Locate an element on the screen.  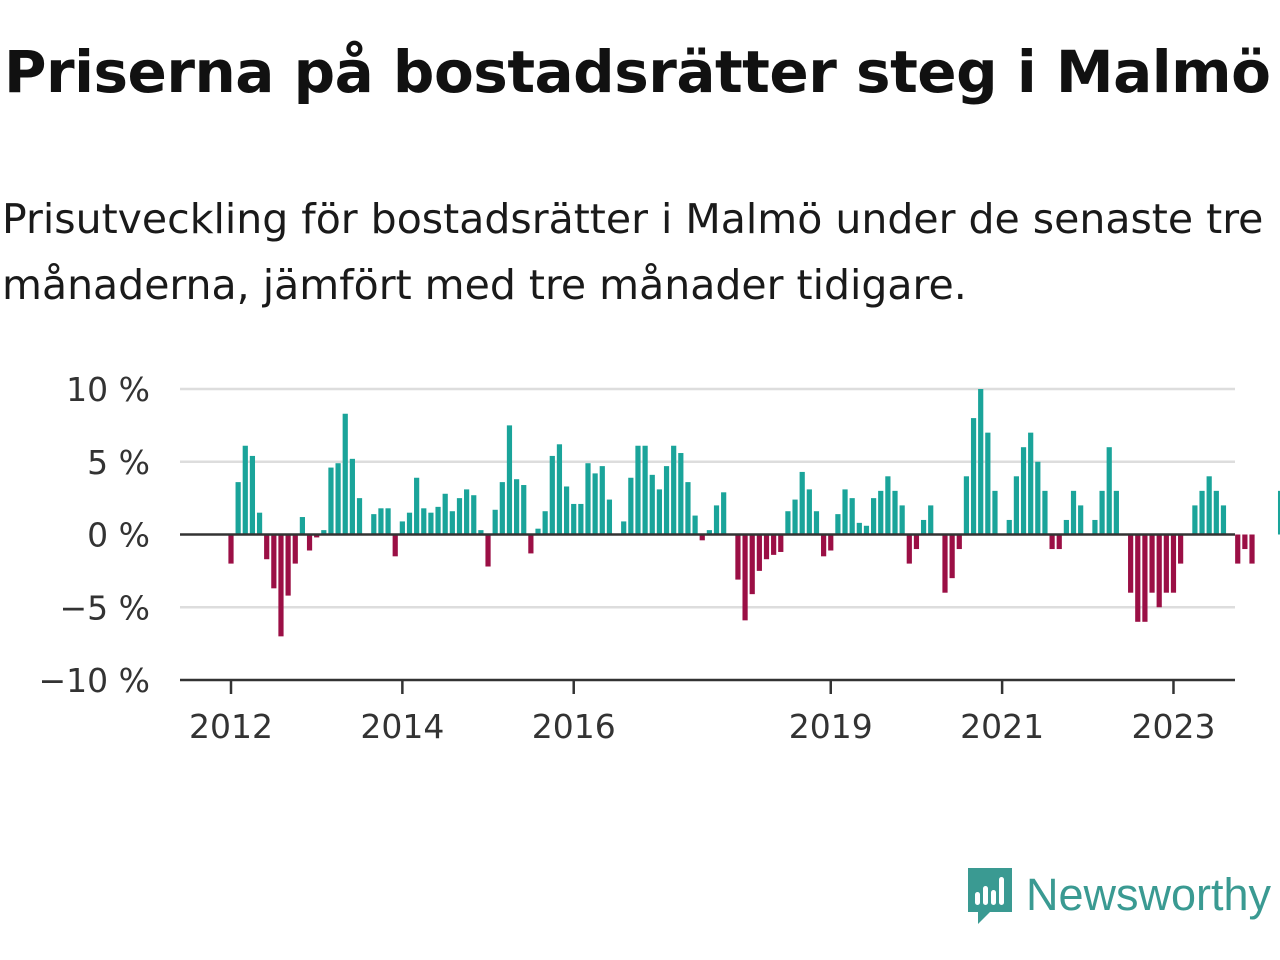
y-tick-label: −5 % is located at coordinates (105, 607).